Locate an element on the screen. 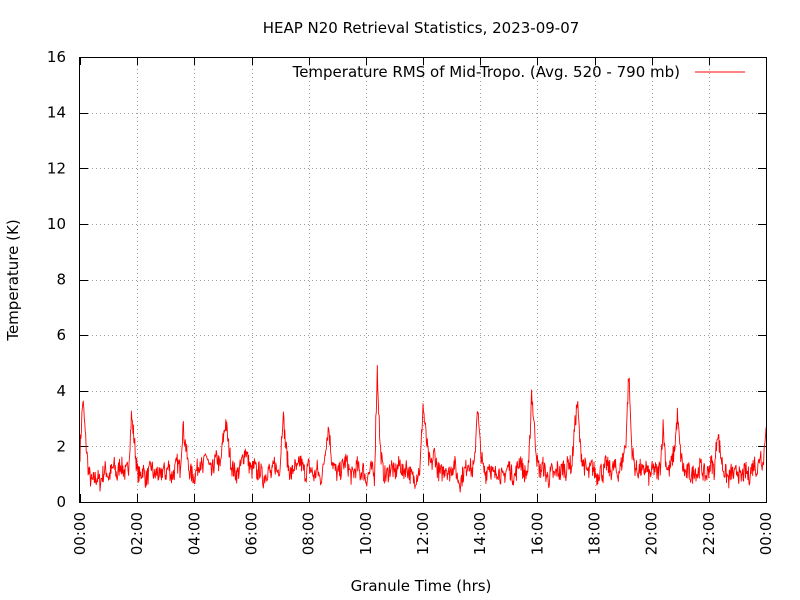 The image size is (800, 600). y-axis-tick-labels: 0 2 4 6 8 10 12 14 16 is located at coordinates (56, 279).